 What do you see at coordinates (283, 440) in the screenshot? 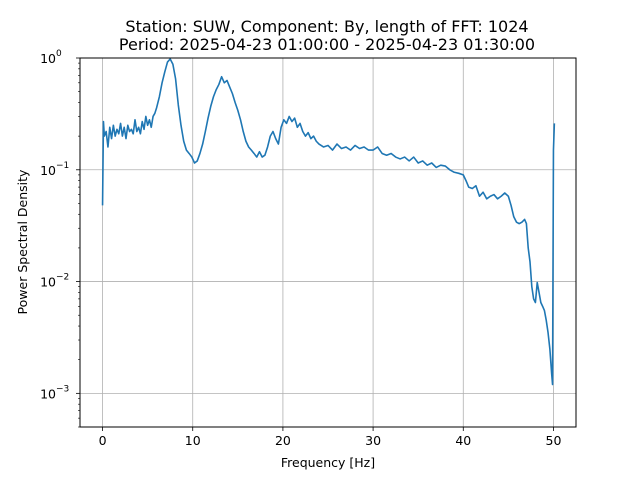
I see `x-tick-label: 20` at bounding box center [283, 440].